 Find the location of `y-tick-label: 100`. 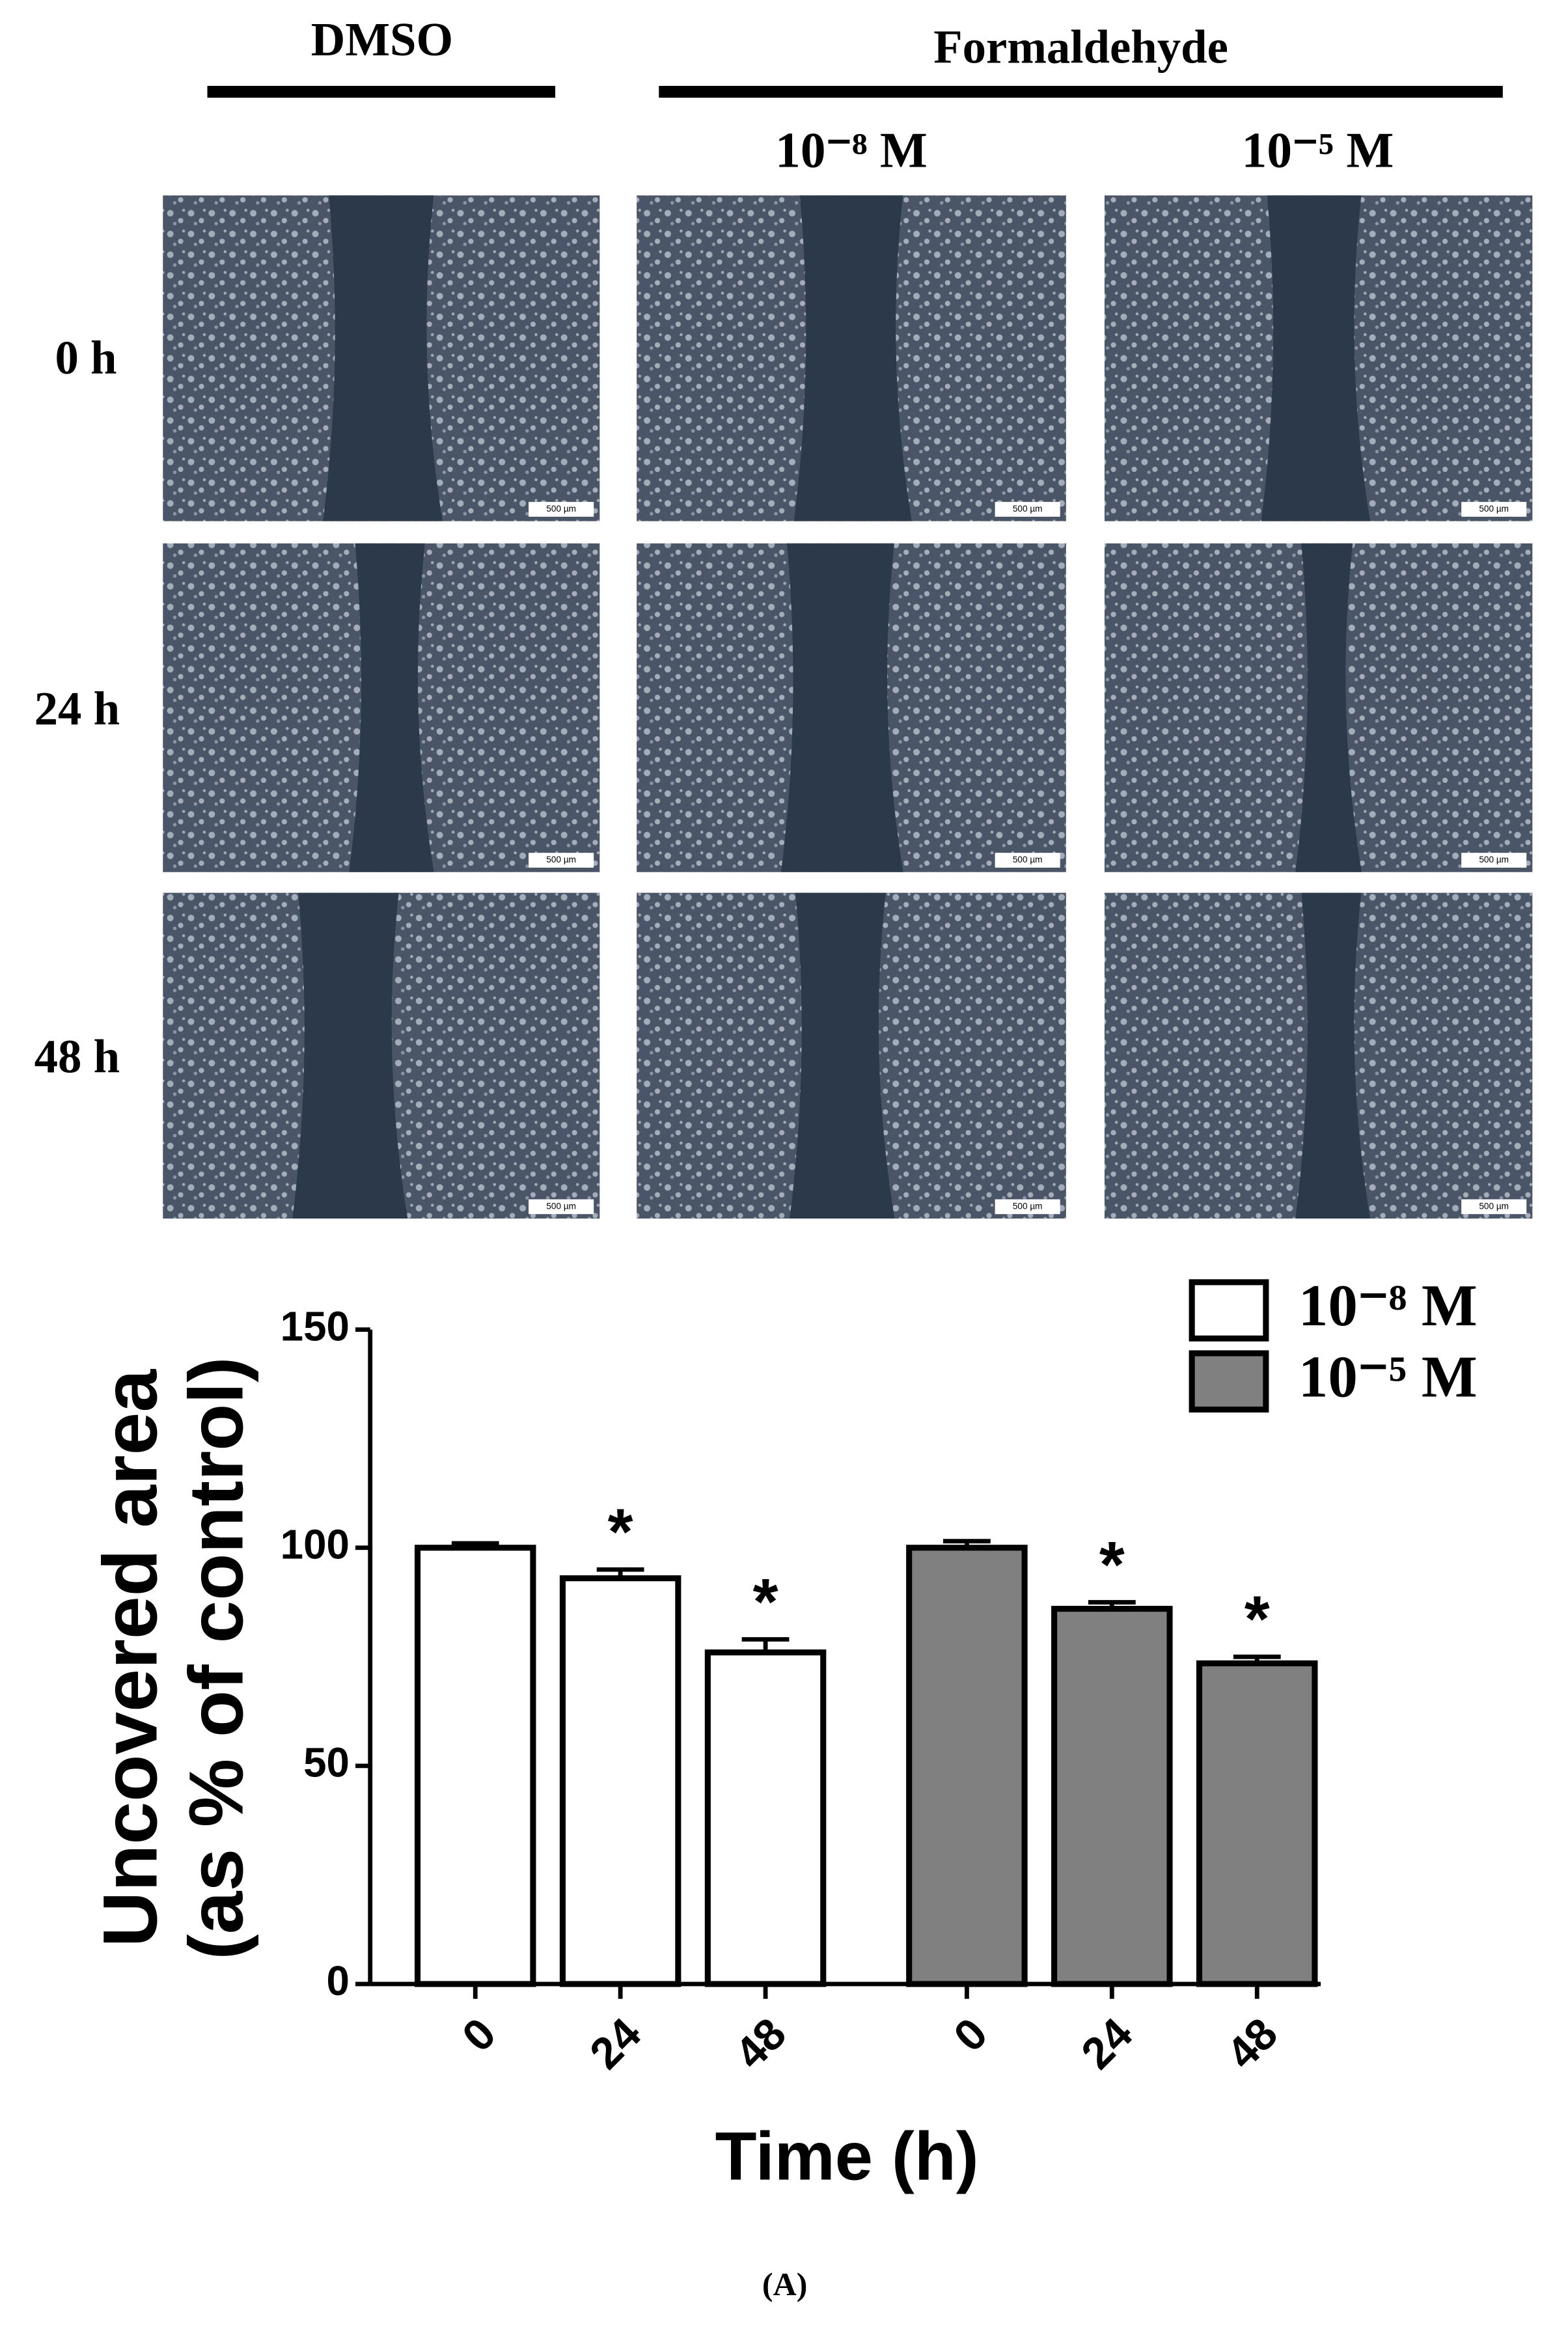

y-tick-label: 100 is located at coordinates (315, 1545).